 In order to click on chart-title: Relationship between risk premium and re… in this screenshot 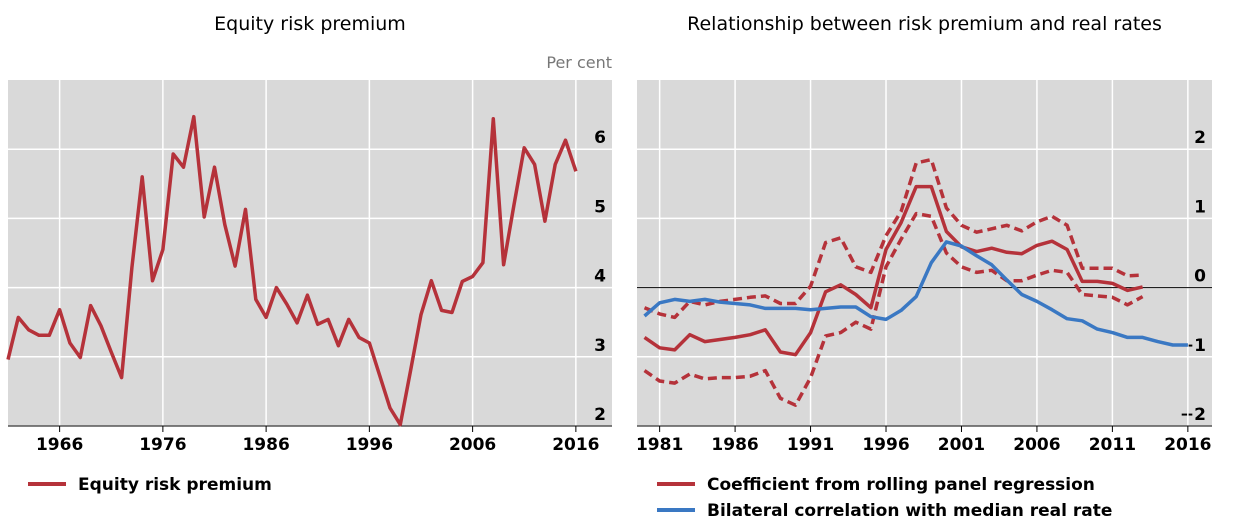, I will do `click(924, 24)`.